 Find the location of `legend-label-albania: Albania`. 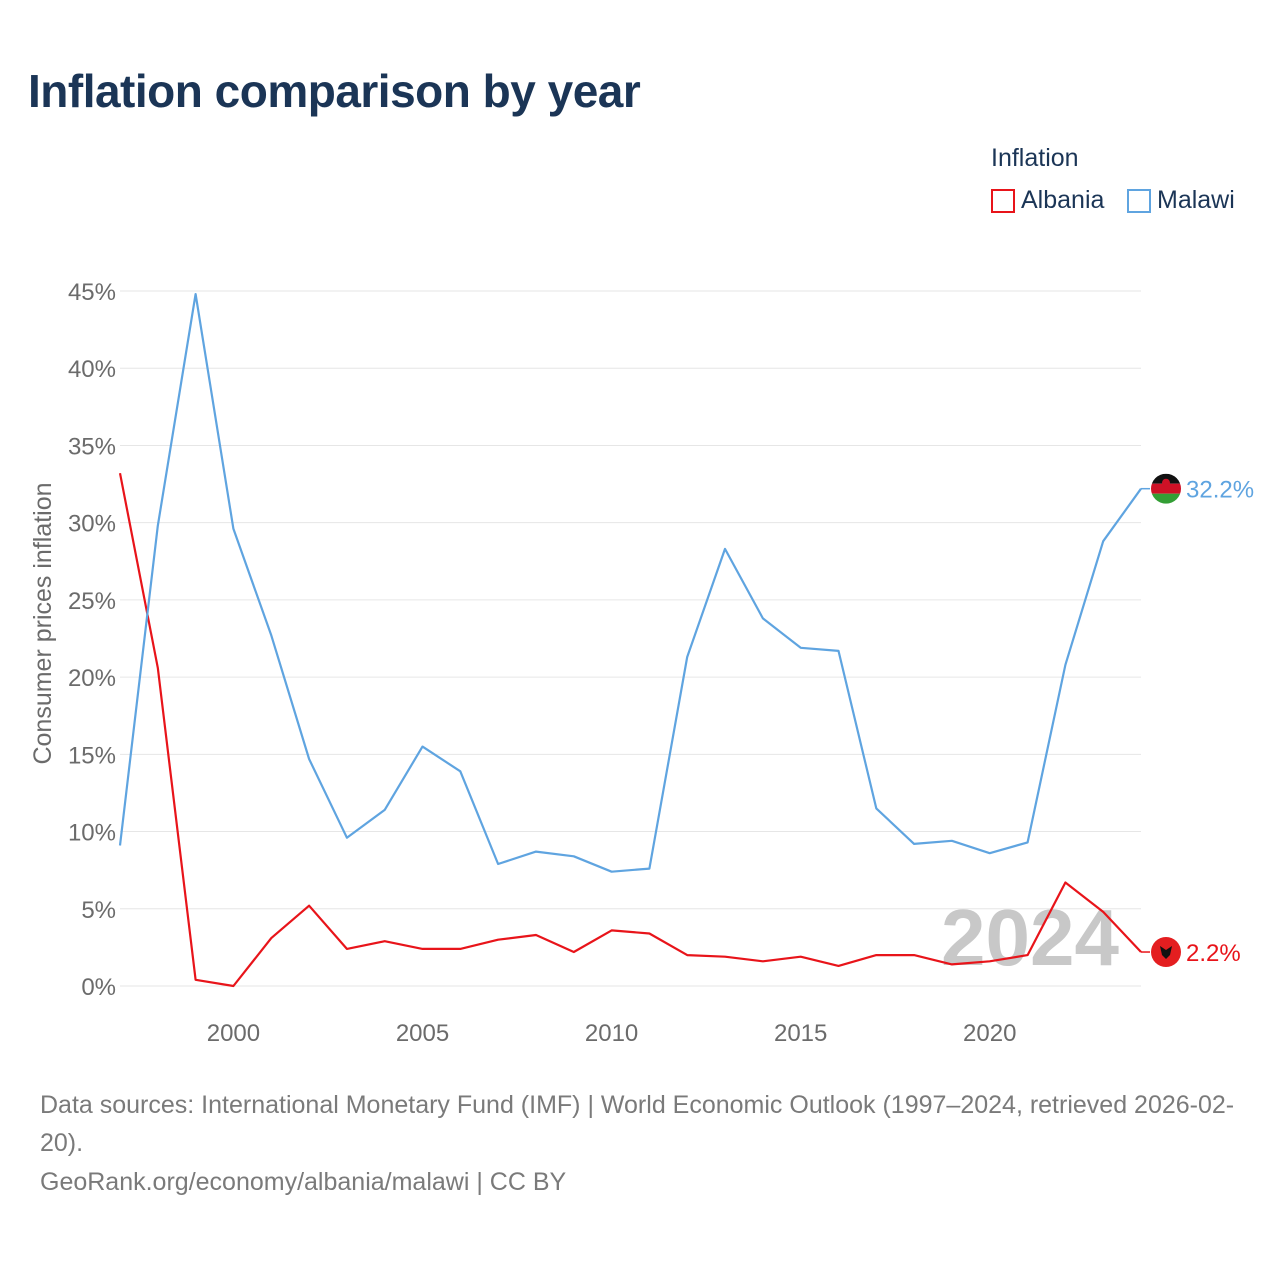

legend-label-albania: Albania is located at coordinates (1063, 200).